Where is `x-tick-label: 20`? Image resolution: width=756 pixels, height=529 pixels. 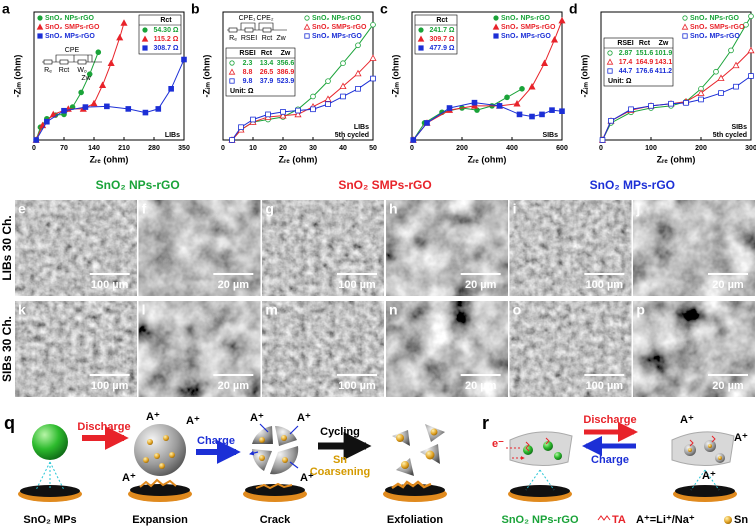 x-tick-label: 20 is located at coordinates (283, 148).